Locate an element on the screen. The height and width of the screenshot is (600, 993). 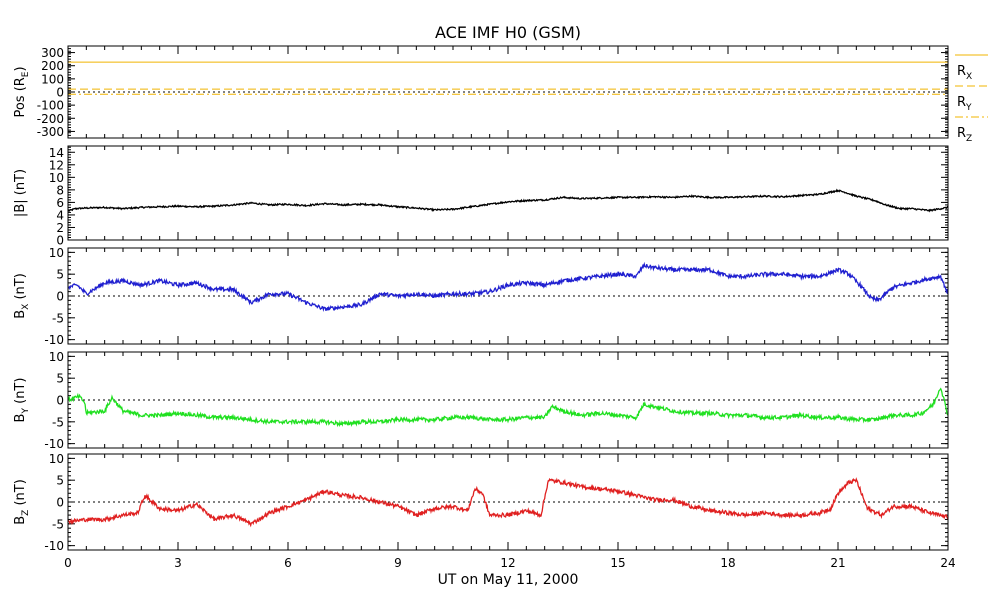
y-tick-label: 100 is located at coordinates (52, 79).